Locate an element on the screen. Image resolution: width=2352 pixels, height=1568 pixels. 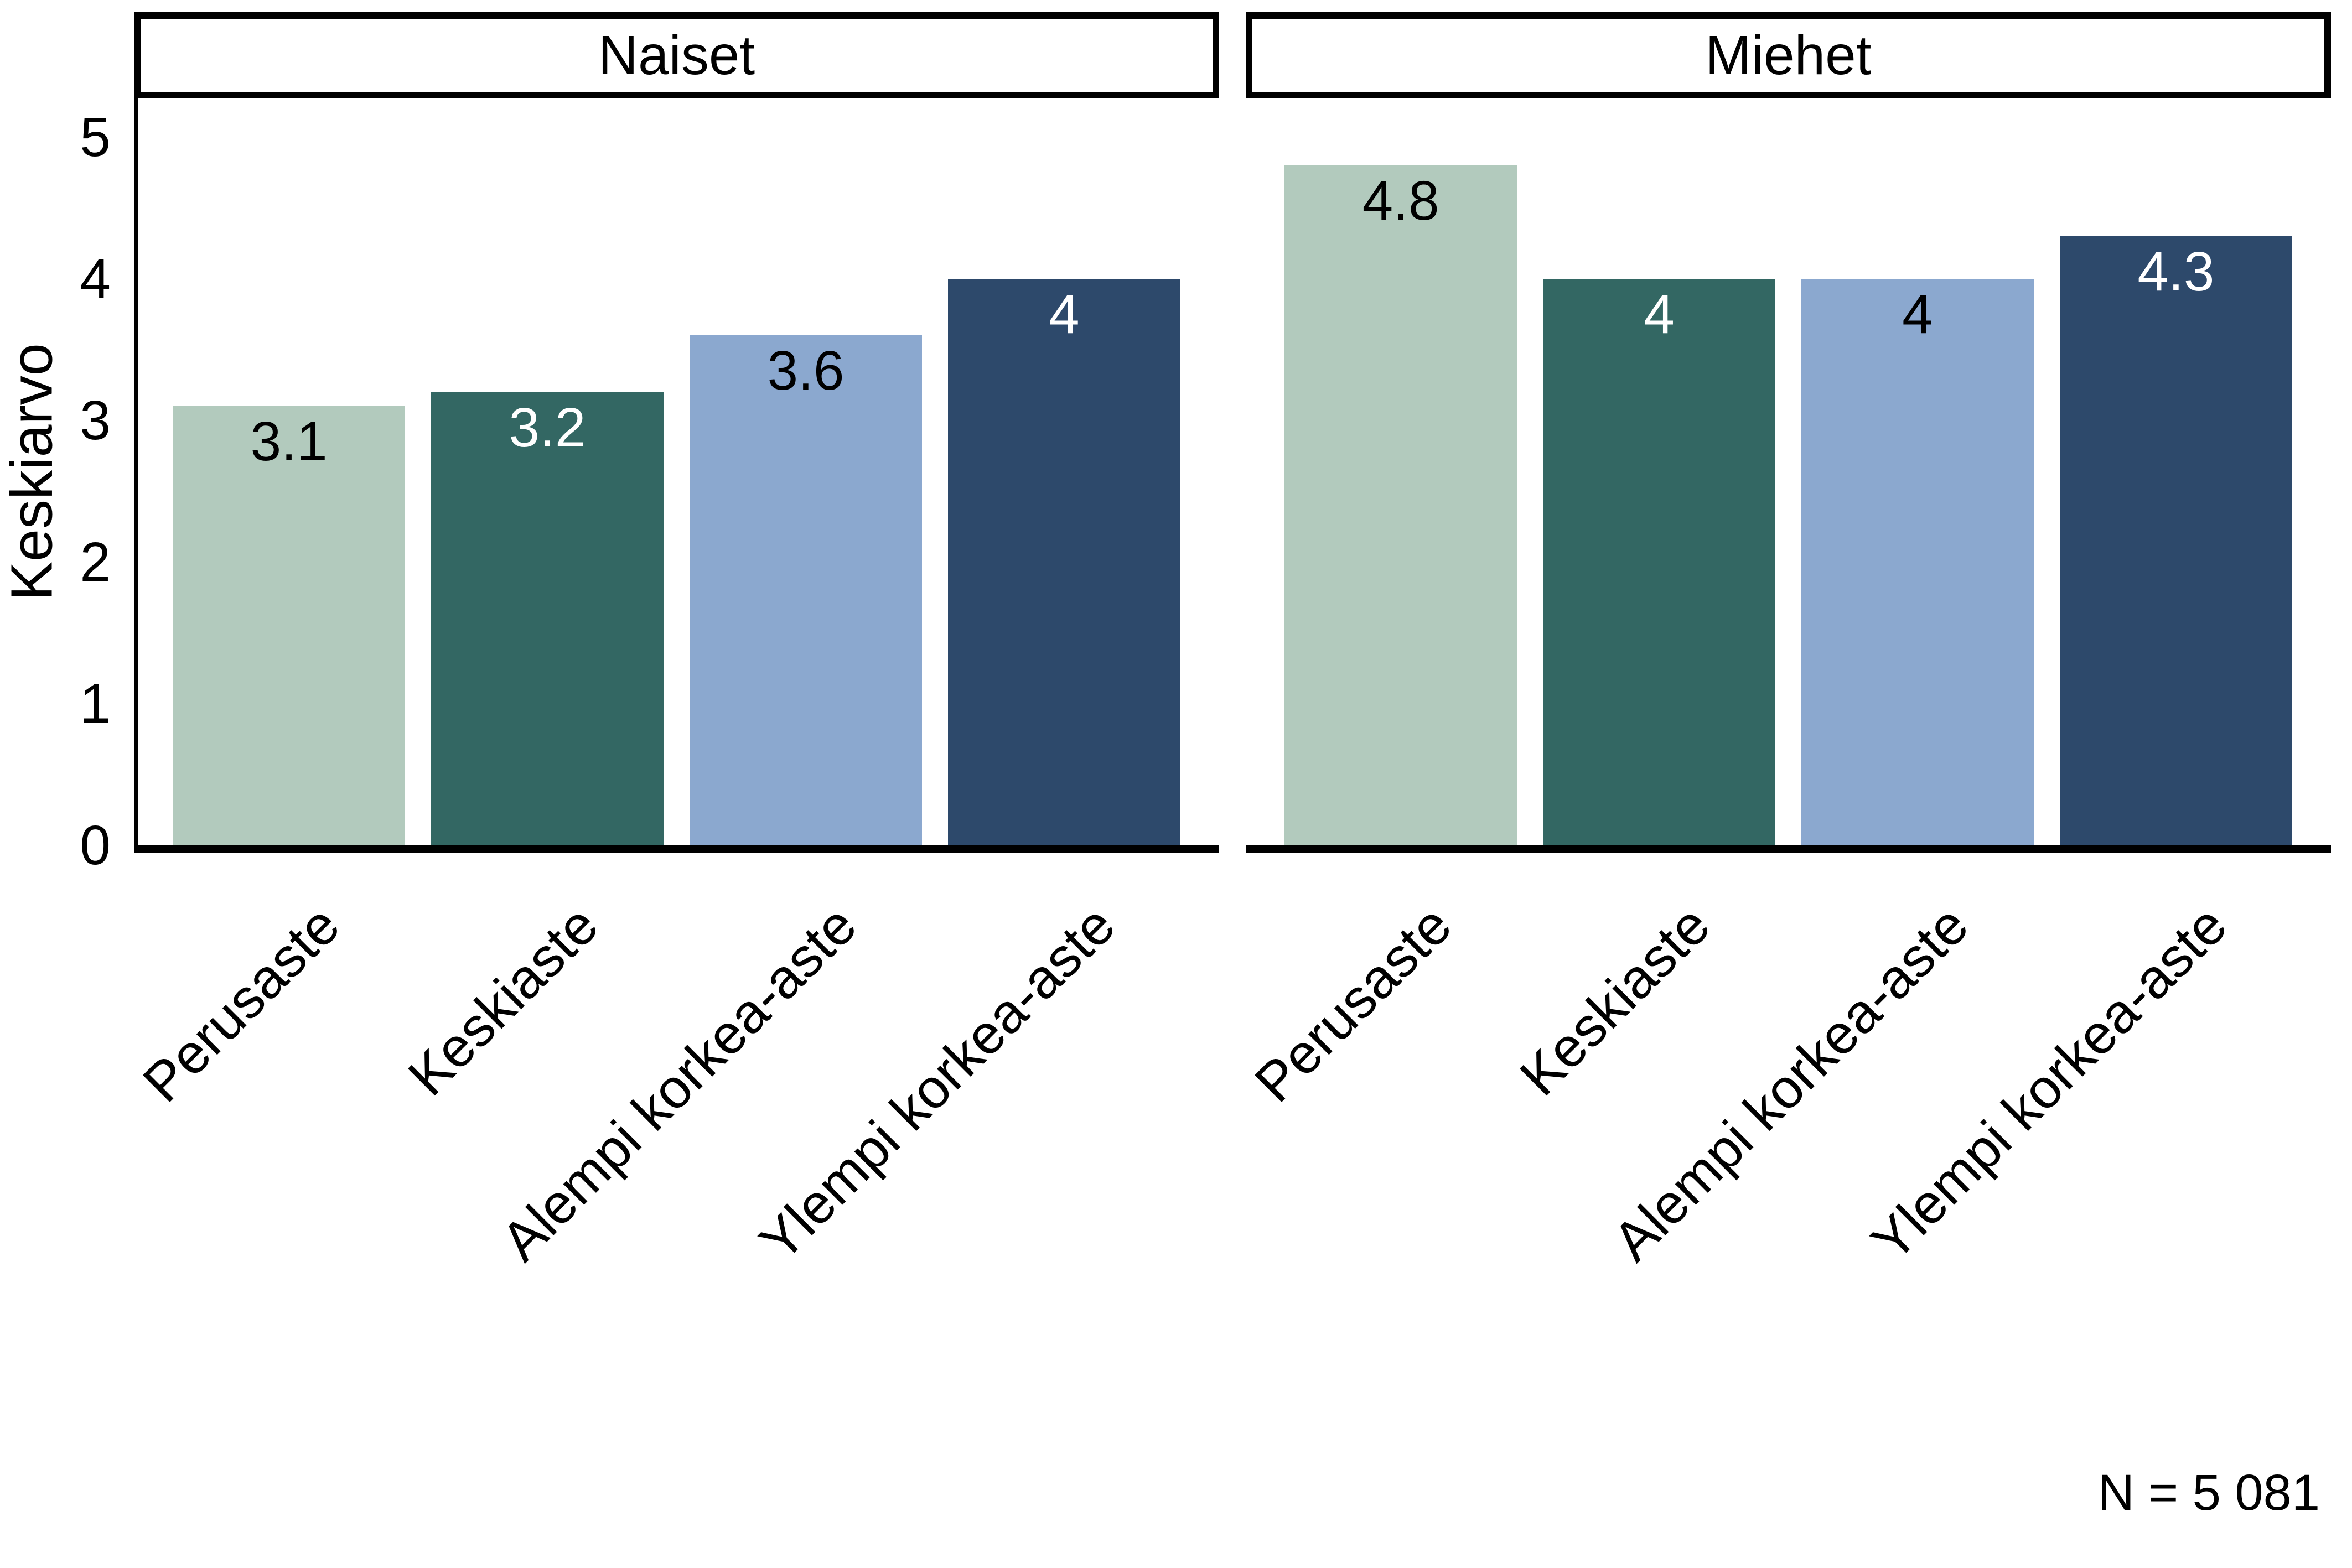
bar: 3.2 is located at coordinates (547, 619).